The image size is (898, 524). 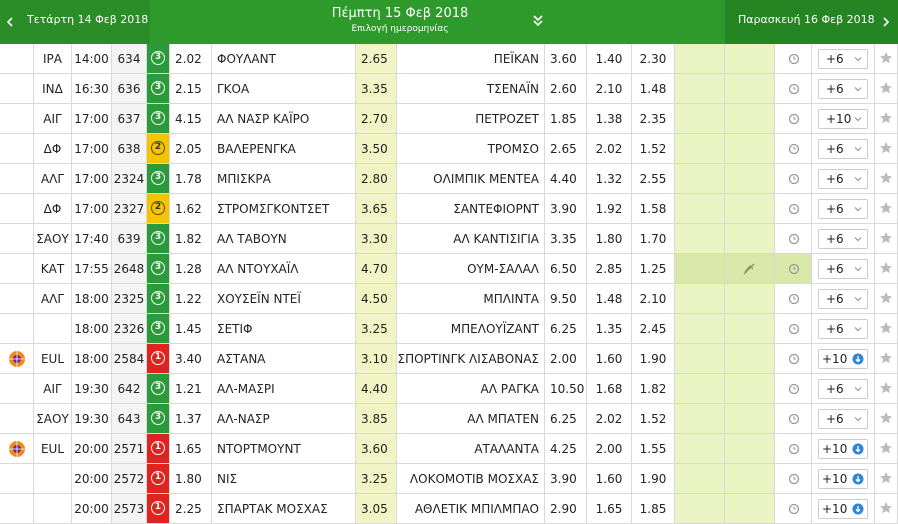 I want to click on odd-x2: 1.82, so click(x=653, y=389).